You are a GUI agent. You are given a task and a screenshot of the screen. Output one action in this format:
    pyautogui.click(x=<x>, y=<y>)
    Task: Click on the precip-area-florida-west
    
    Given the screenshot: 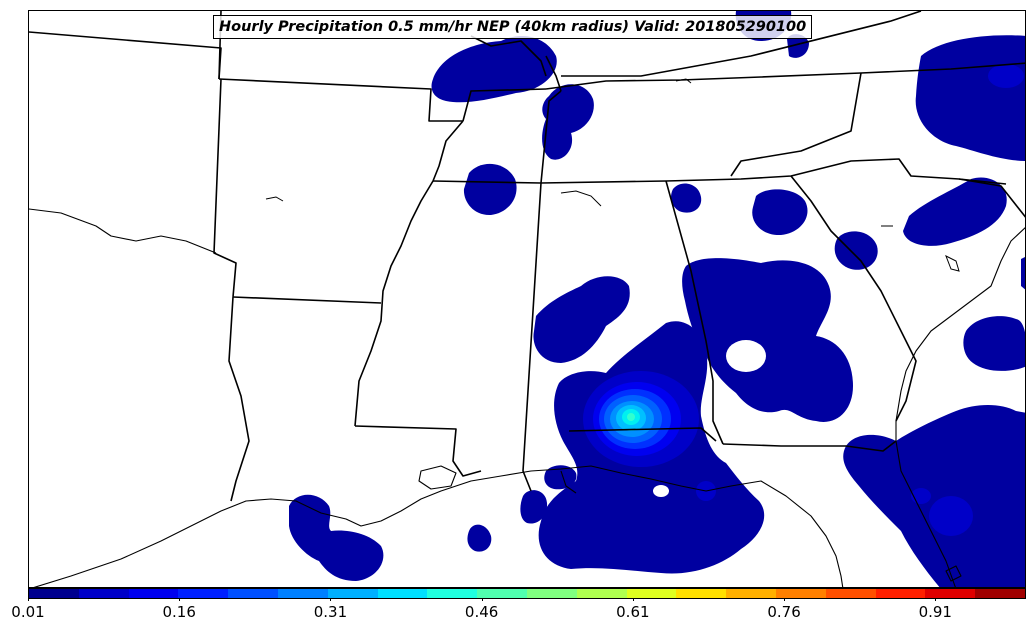 What is the action you would take?
    pyautogui.click(x=534, y=507)
    